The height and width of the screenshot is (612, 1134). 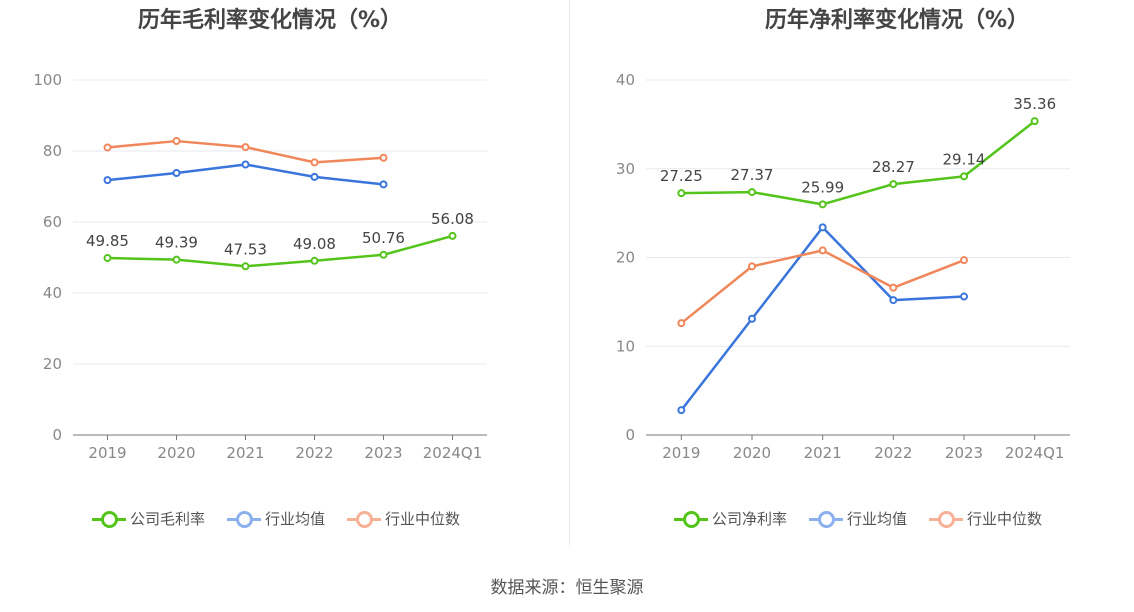 What do you see at coordinates (245, 249) in the screenshot?
I see `data-label: 47.53` at bounding box center [245, 249].